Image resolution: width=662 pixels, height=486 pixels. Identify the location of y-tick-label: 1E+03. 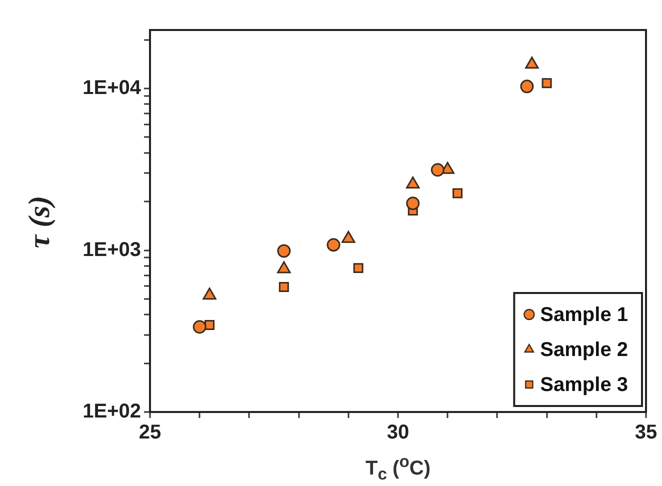
(111, 249).